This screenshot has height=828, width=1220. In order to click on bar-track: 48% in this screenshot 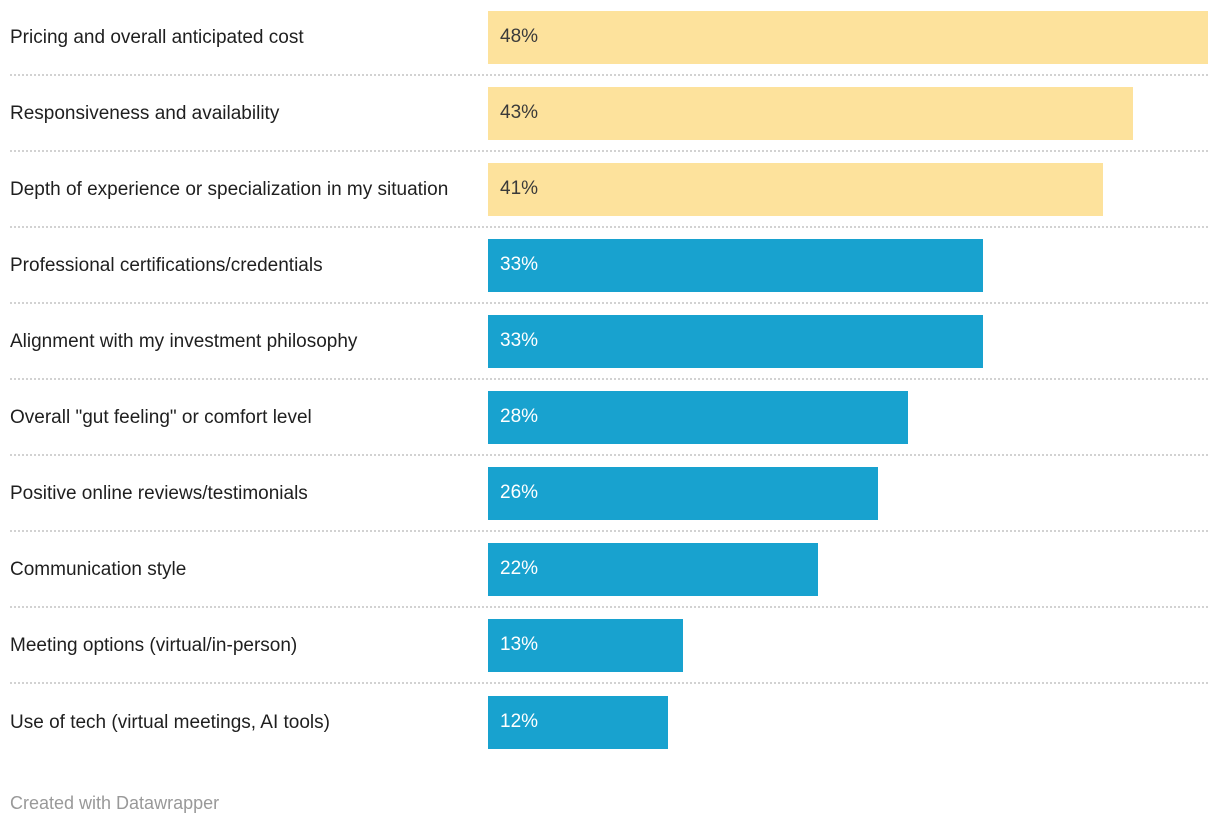, I will do `click(848, 37)`.